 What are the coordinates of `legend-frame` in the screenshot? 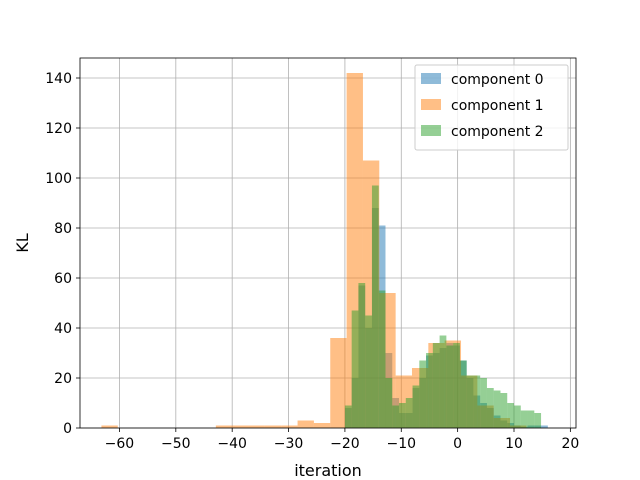 It's located at (491, 107).